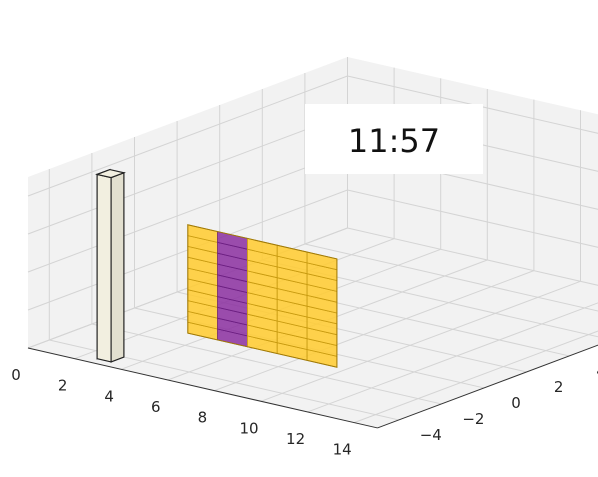  I want to click on pole-right-face, so click(117, 267).